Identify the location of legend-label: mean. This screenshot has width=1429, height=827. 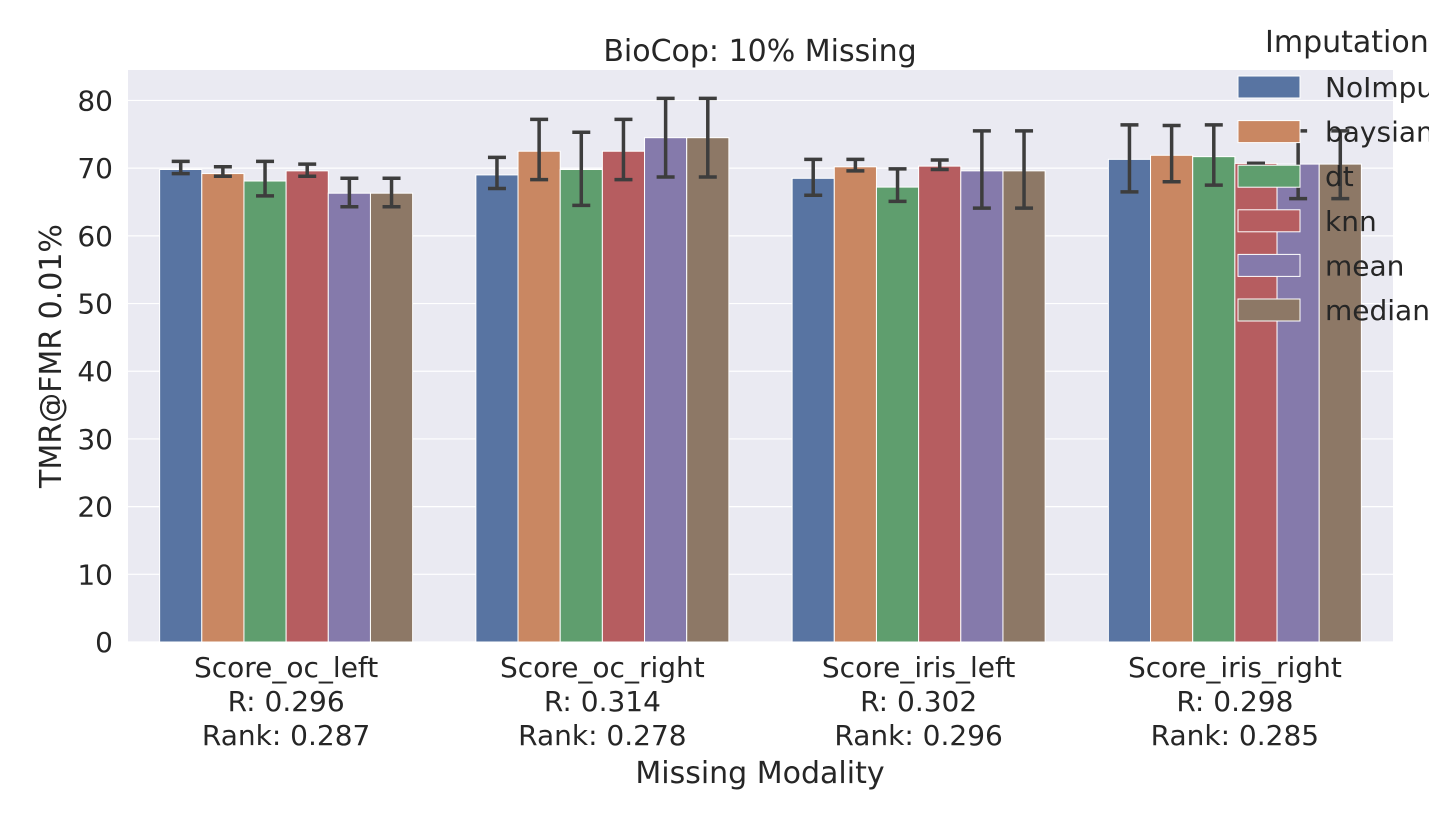
(1364, 265).